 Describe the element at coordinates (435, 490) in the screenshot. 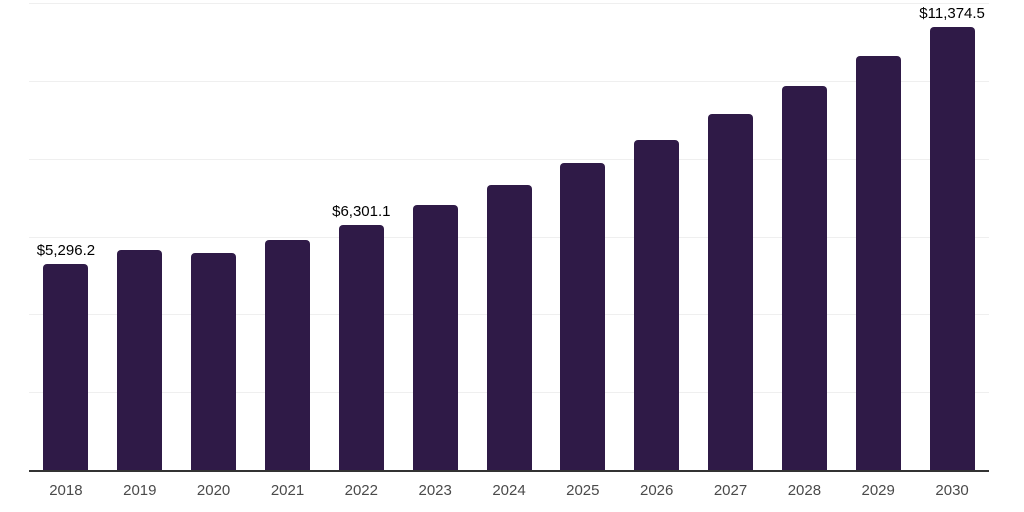

I see `x-tick-label-2023: 2023` at that location.